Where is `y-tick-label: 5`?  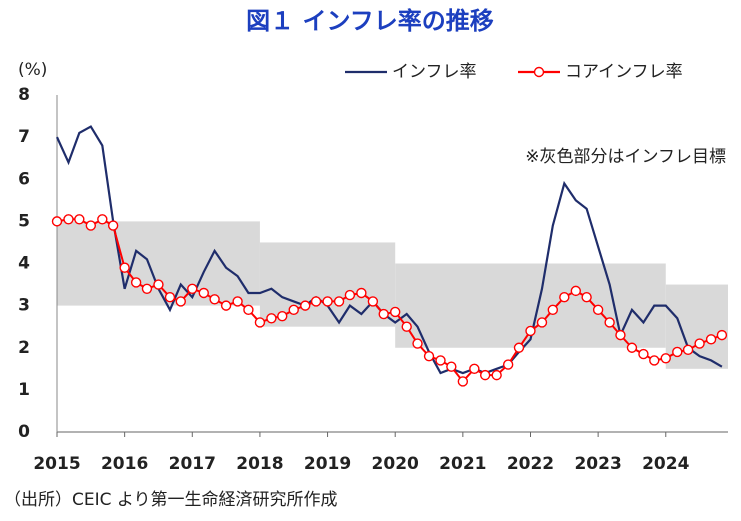 y-tick-label: 5 is located at coordinates (24, 221).